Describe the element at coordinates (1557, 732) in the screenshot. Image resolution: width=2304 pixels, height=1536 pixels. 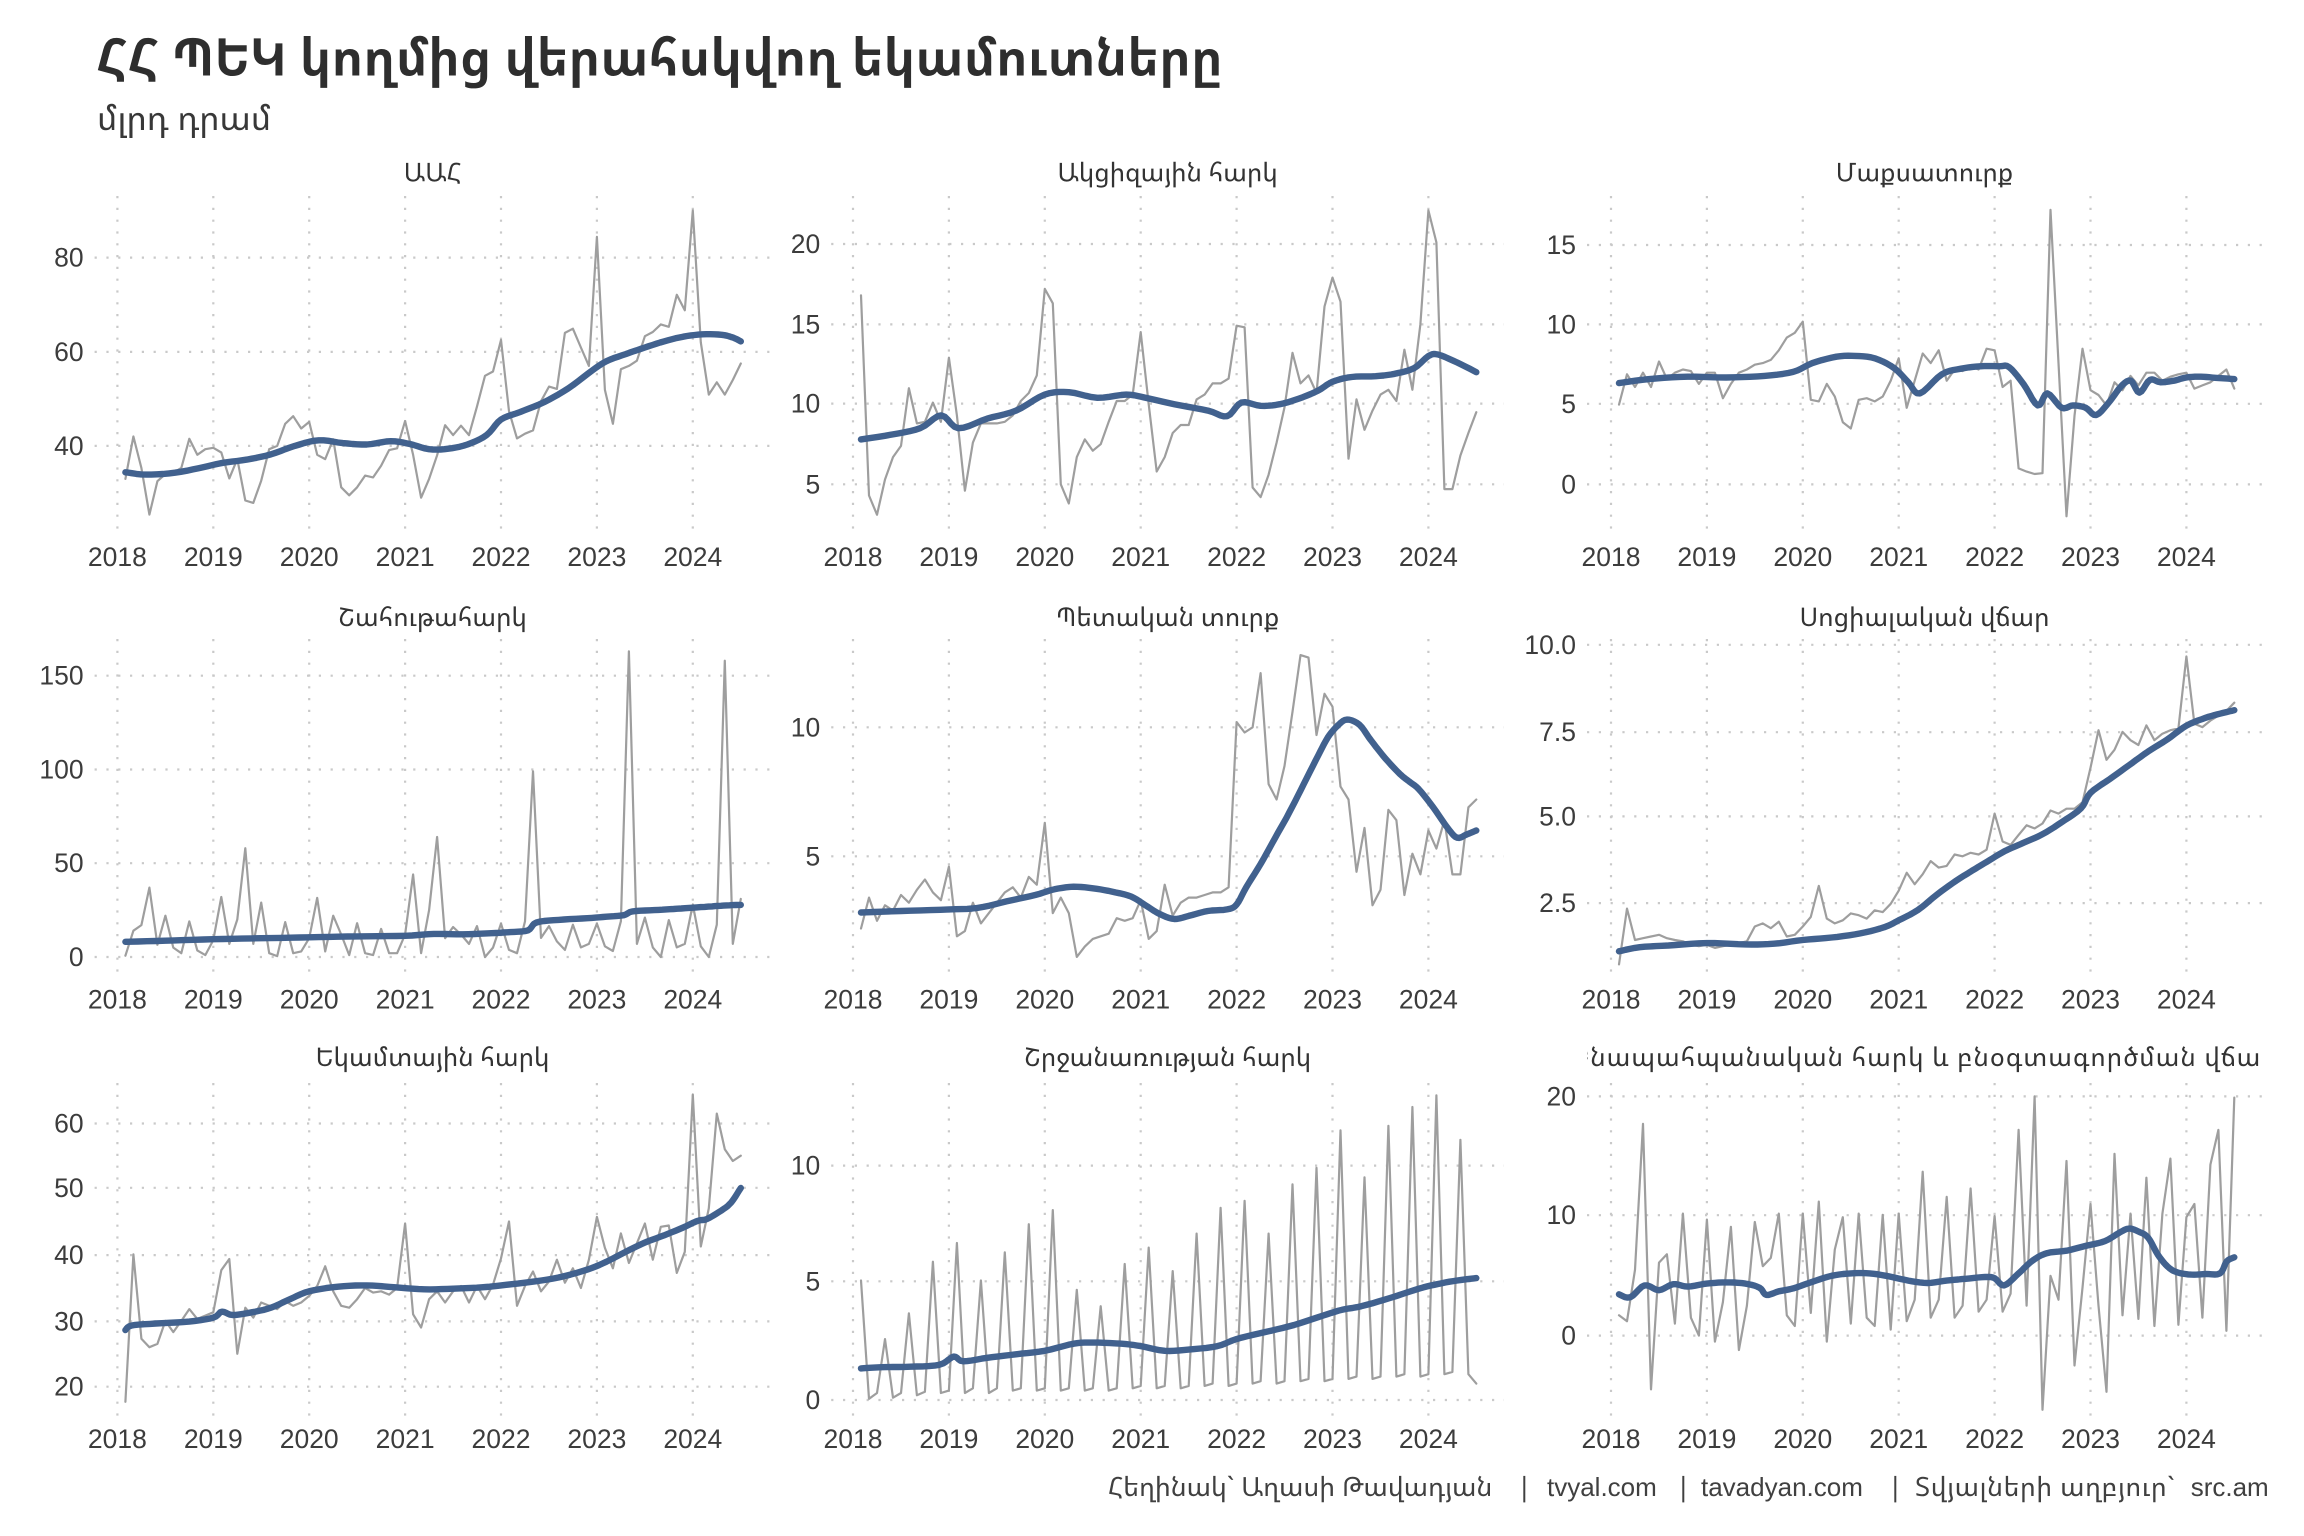
I see `svg-text: 7.5` at that location.